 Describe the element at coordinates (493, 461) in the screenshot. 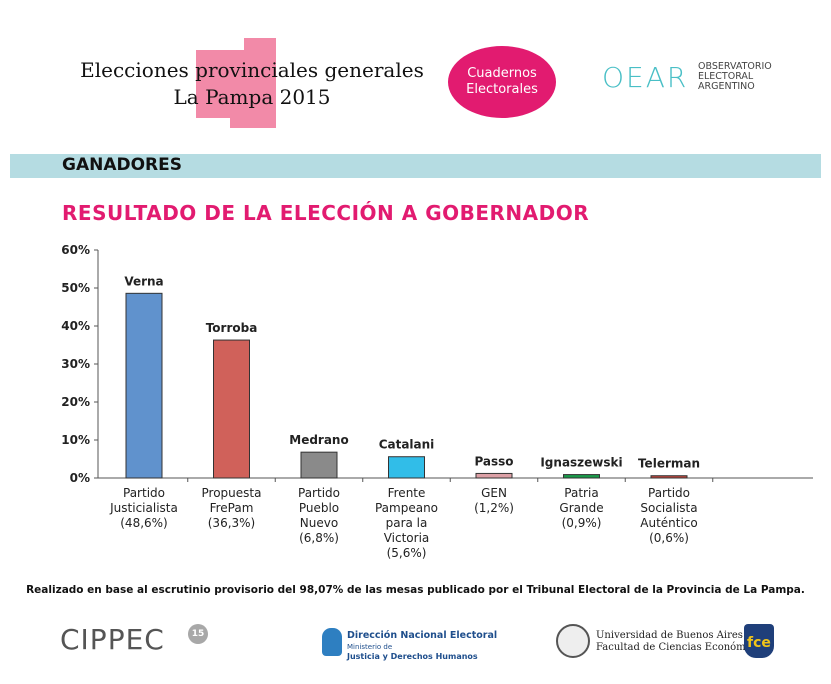

I see `data-label: Passo` at that location.